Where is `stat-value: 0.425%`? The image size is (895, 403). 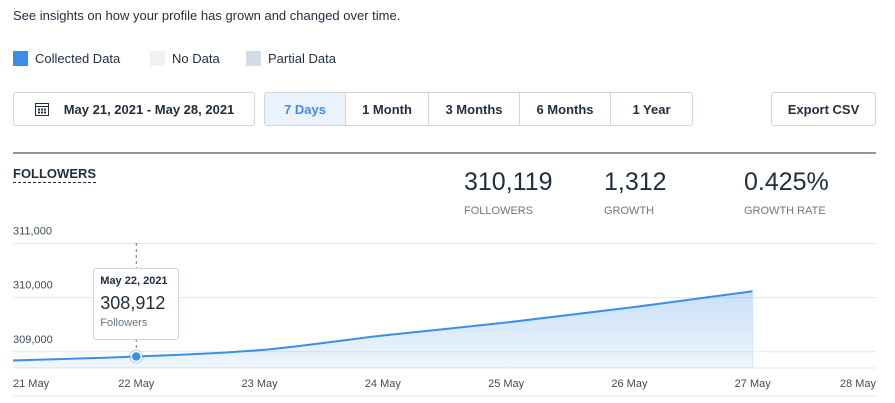 stat-value: 0.425% is located at coordinates (786, 182).